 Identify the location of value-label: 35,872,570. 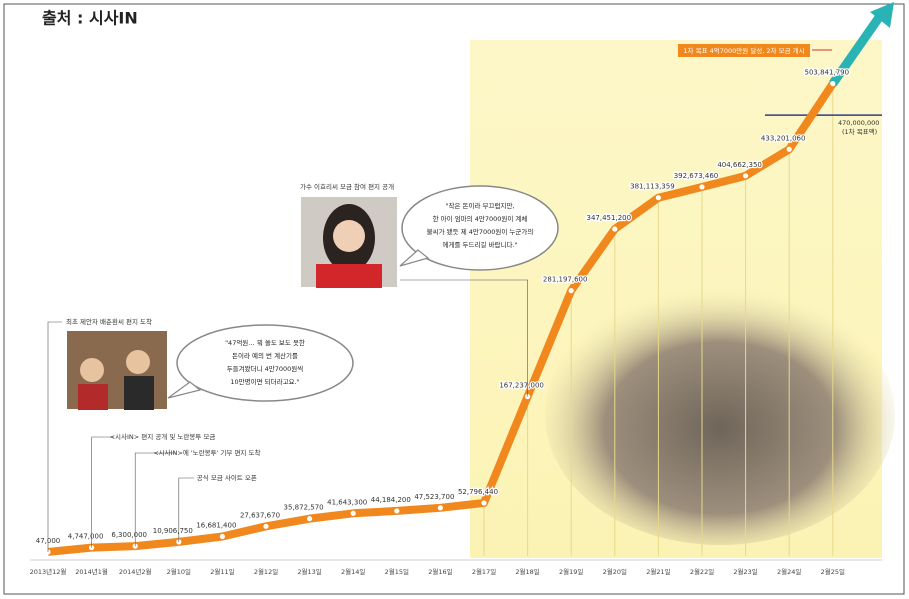
(304, 508).